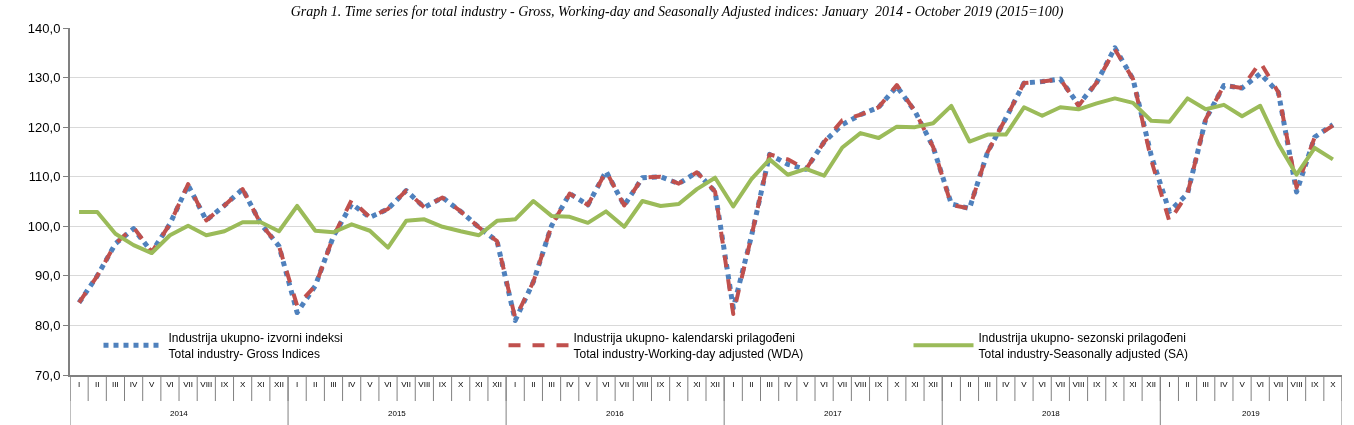  Describe the element at coordinates (677, 12) in the screenshot. I see `chart-title: Graph 1. Time series for total industry - Gross, Working-day and Seasonally Adjusted indices: January 2014 - October 2019 (2015=100)` at that location.